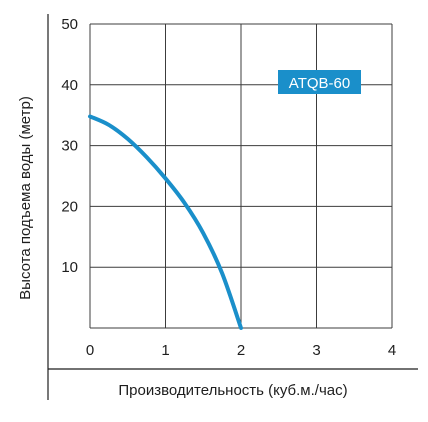  Describe the element at coordinates (90, 350) in the screenshot. I see `x-tick-label: 0` at that location.